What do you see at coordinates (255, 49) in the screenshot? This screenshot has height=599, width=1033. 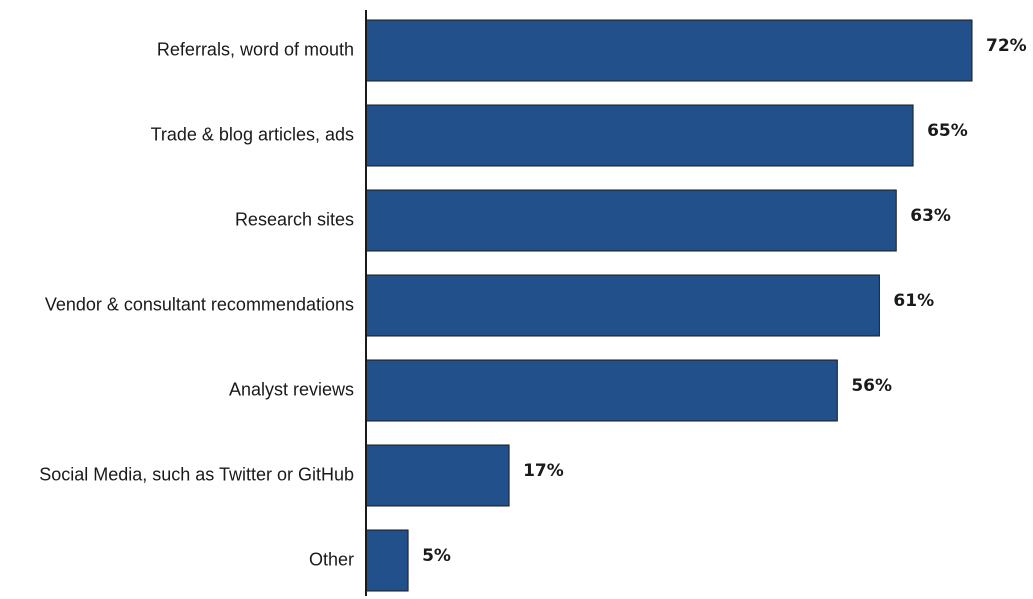 I see `category-label-0: Referrals, word of mouth` at bounding box center [255, 49].